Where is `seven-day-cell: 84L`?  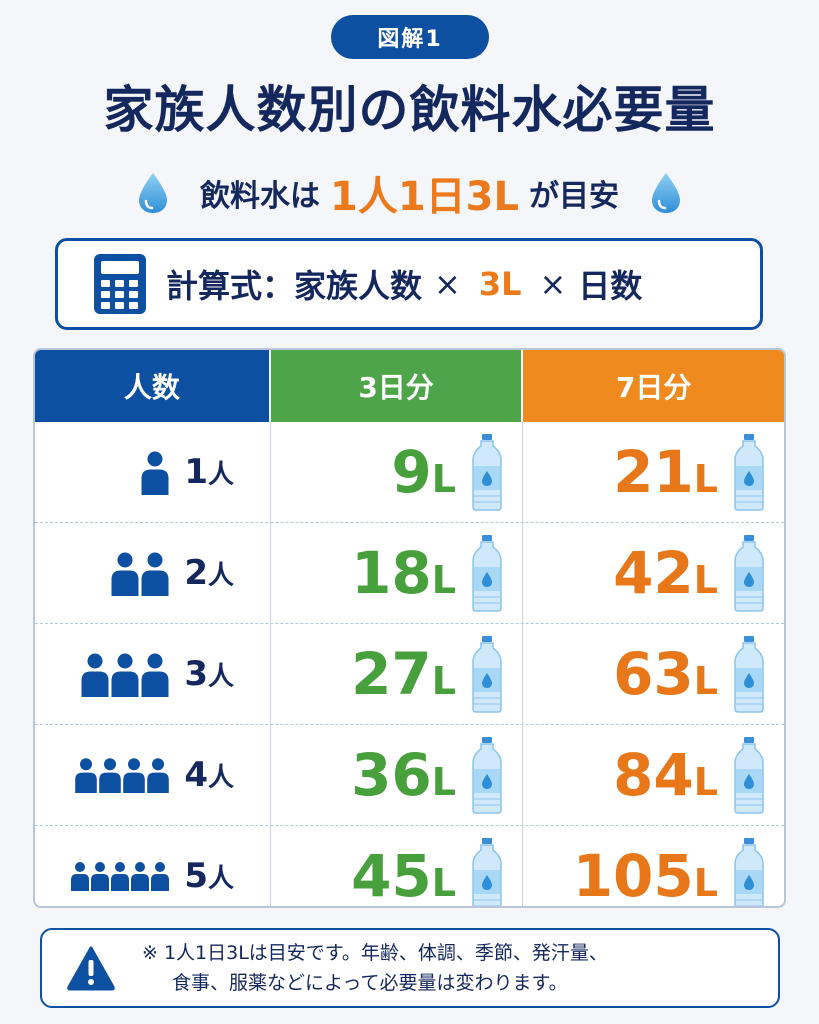 seven-day-cell: 84L is located at coordinates (653, 775).